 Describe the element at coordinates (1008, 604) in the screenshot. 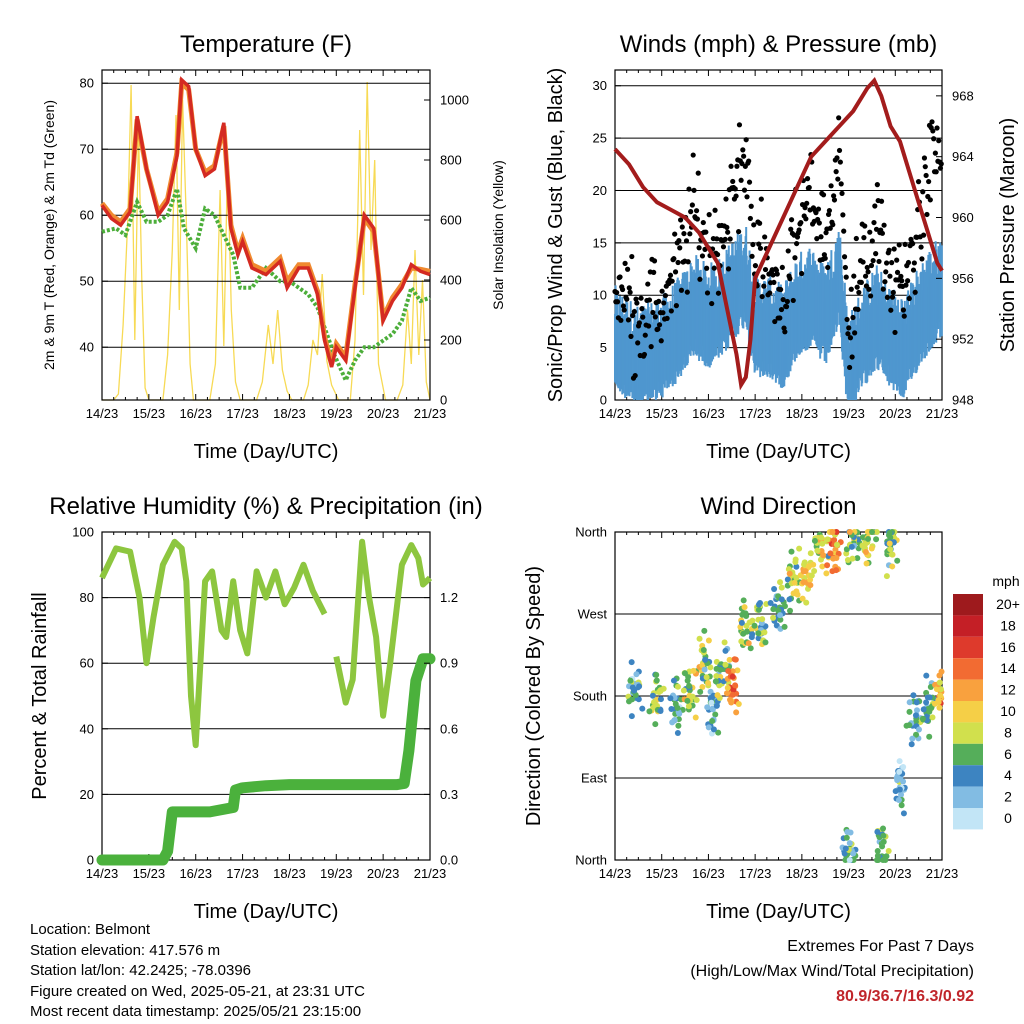

I see `legend-label: 20+` at that location.